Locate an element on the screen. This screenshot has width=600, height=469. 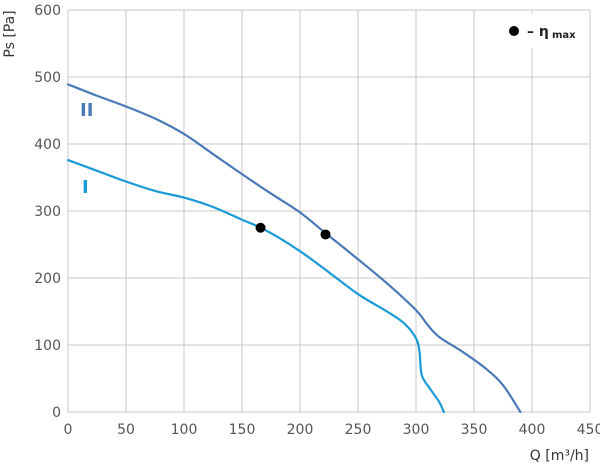
legend-marker-icon is located at coordinates (514, 31).